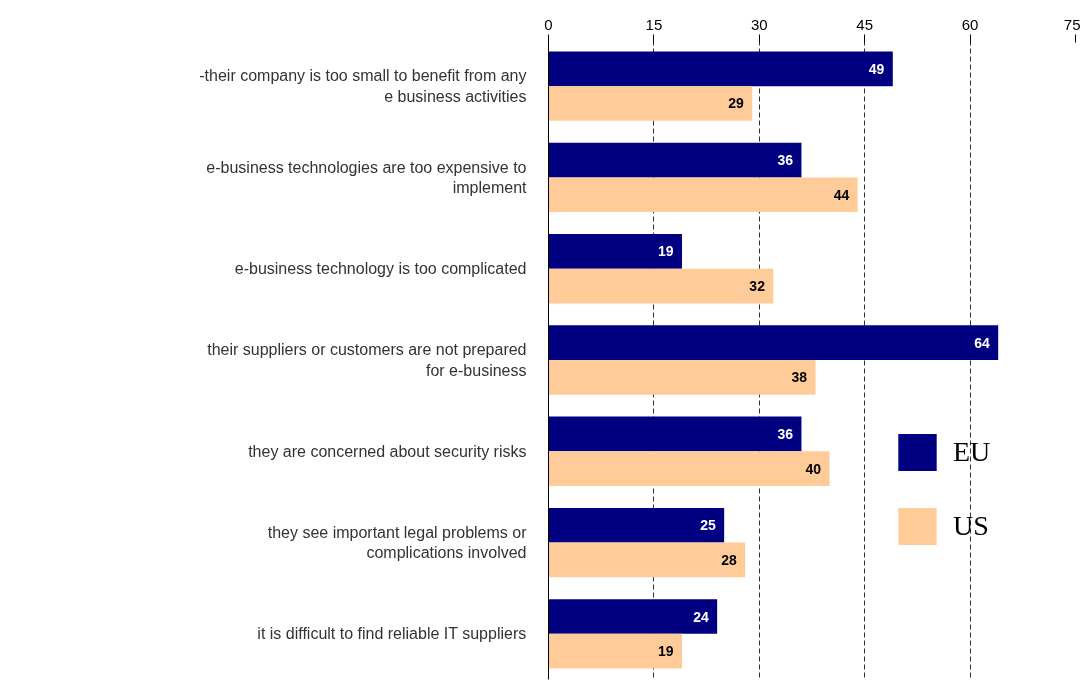 This screenshot has height=684, width=1080. Describe the element at coordinates (757, 286) in the screenshot. I see `data-label: 32` at that location.